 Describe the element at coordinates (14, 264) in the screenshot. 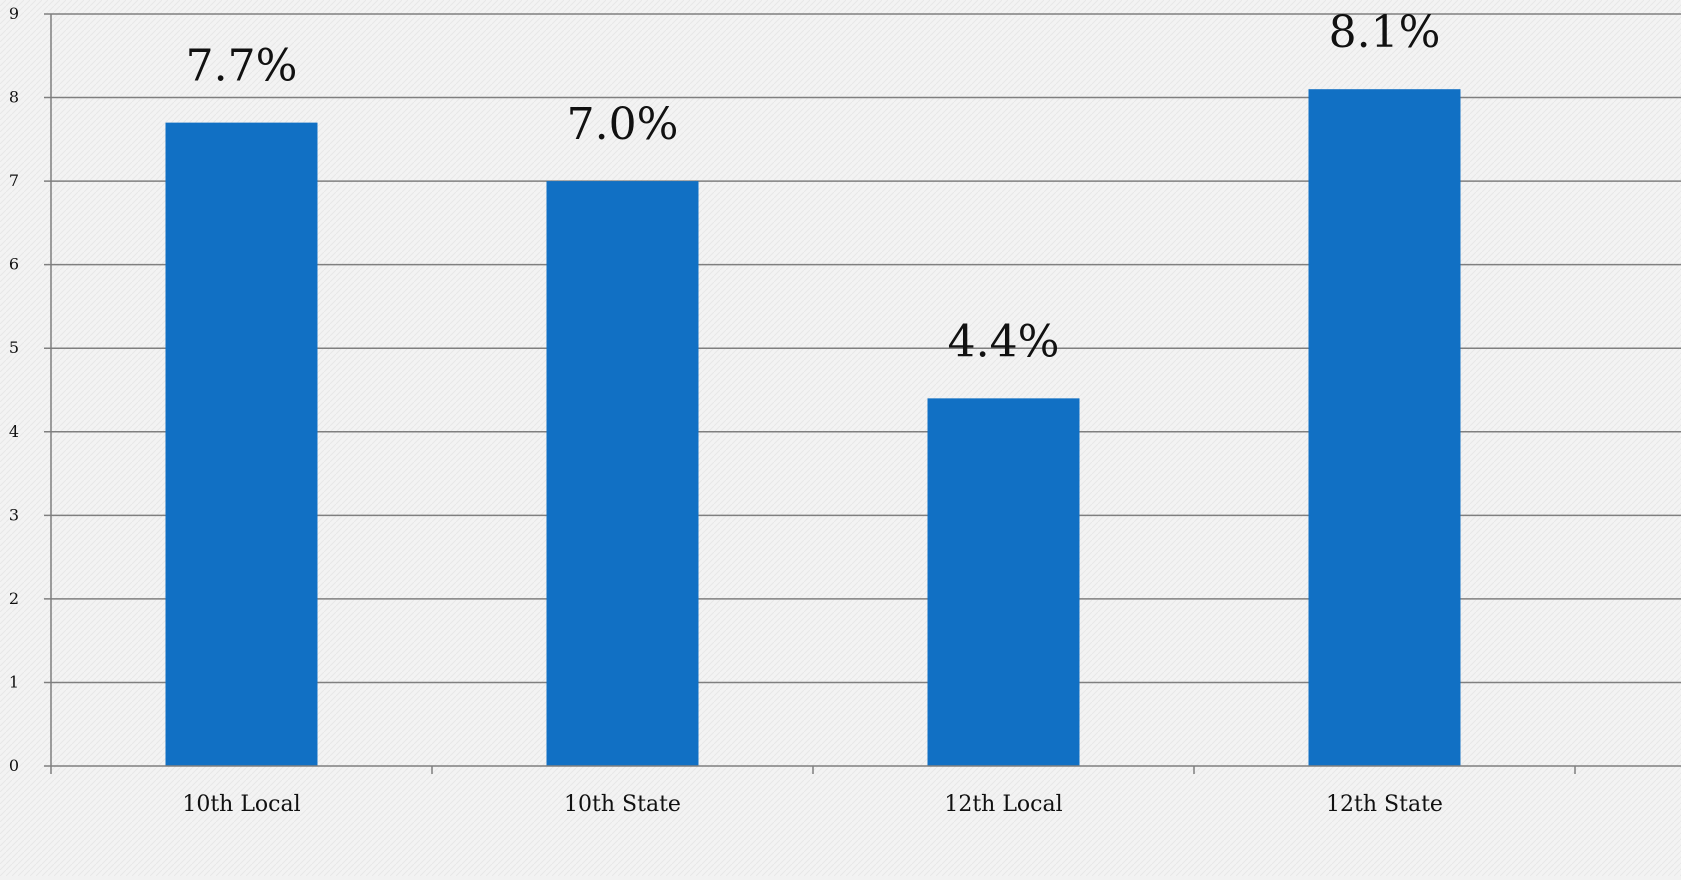

I see `y-tick-label: 6` at that location.